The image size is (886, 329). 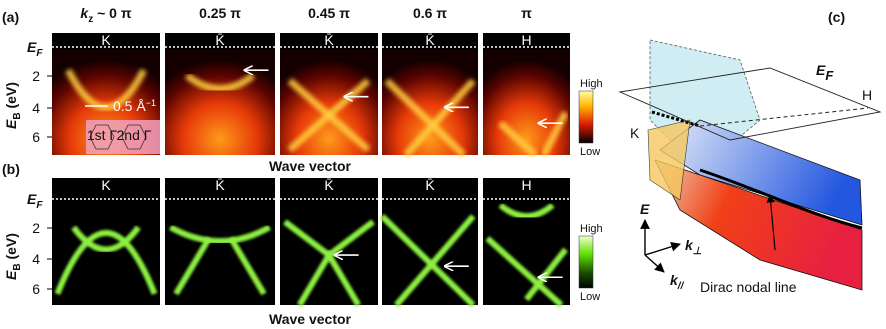 I want to click on subscript: z, so click(x=90, y=19).